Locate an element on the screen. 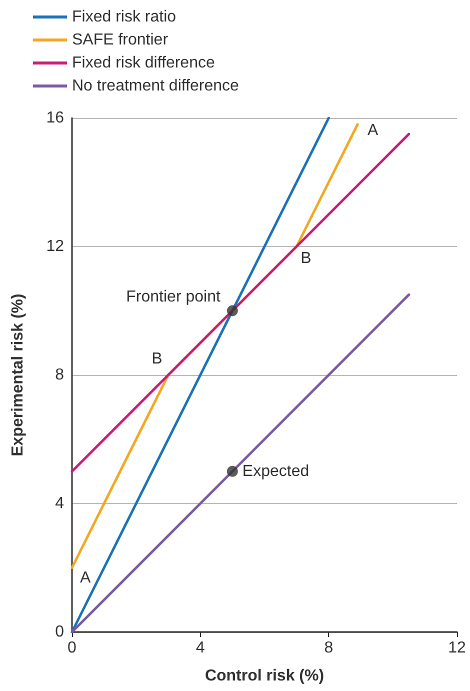 This screenshot has width=470, height=691. x-tick-label: 0 is located at coordinates (72, 648).